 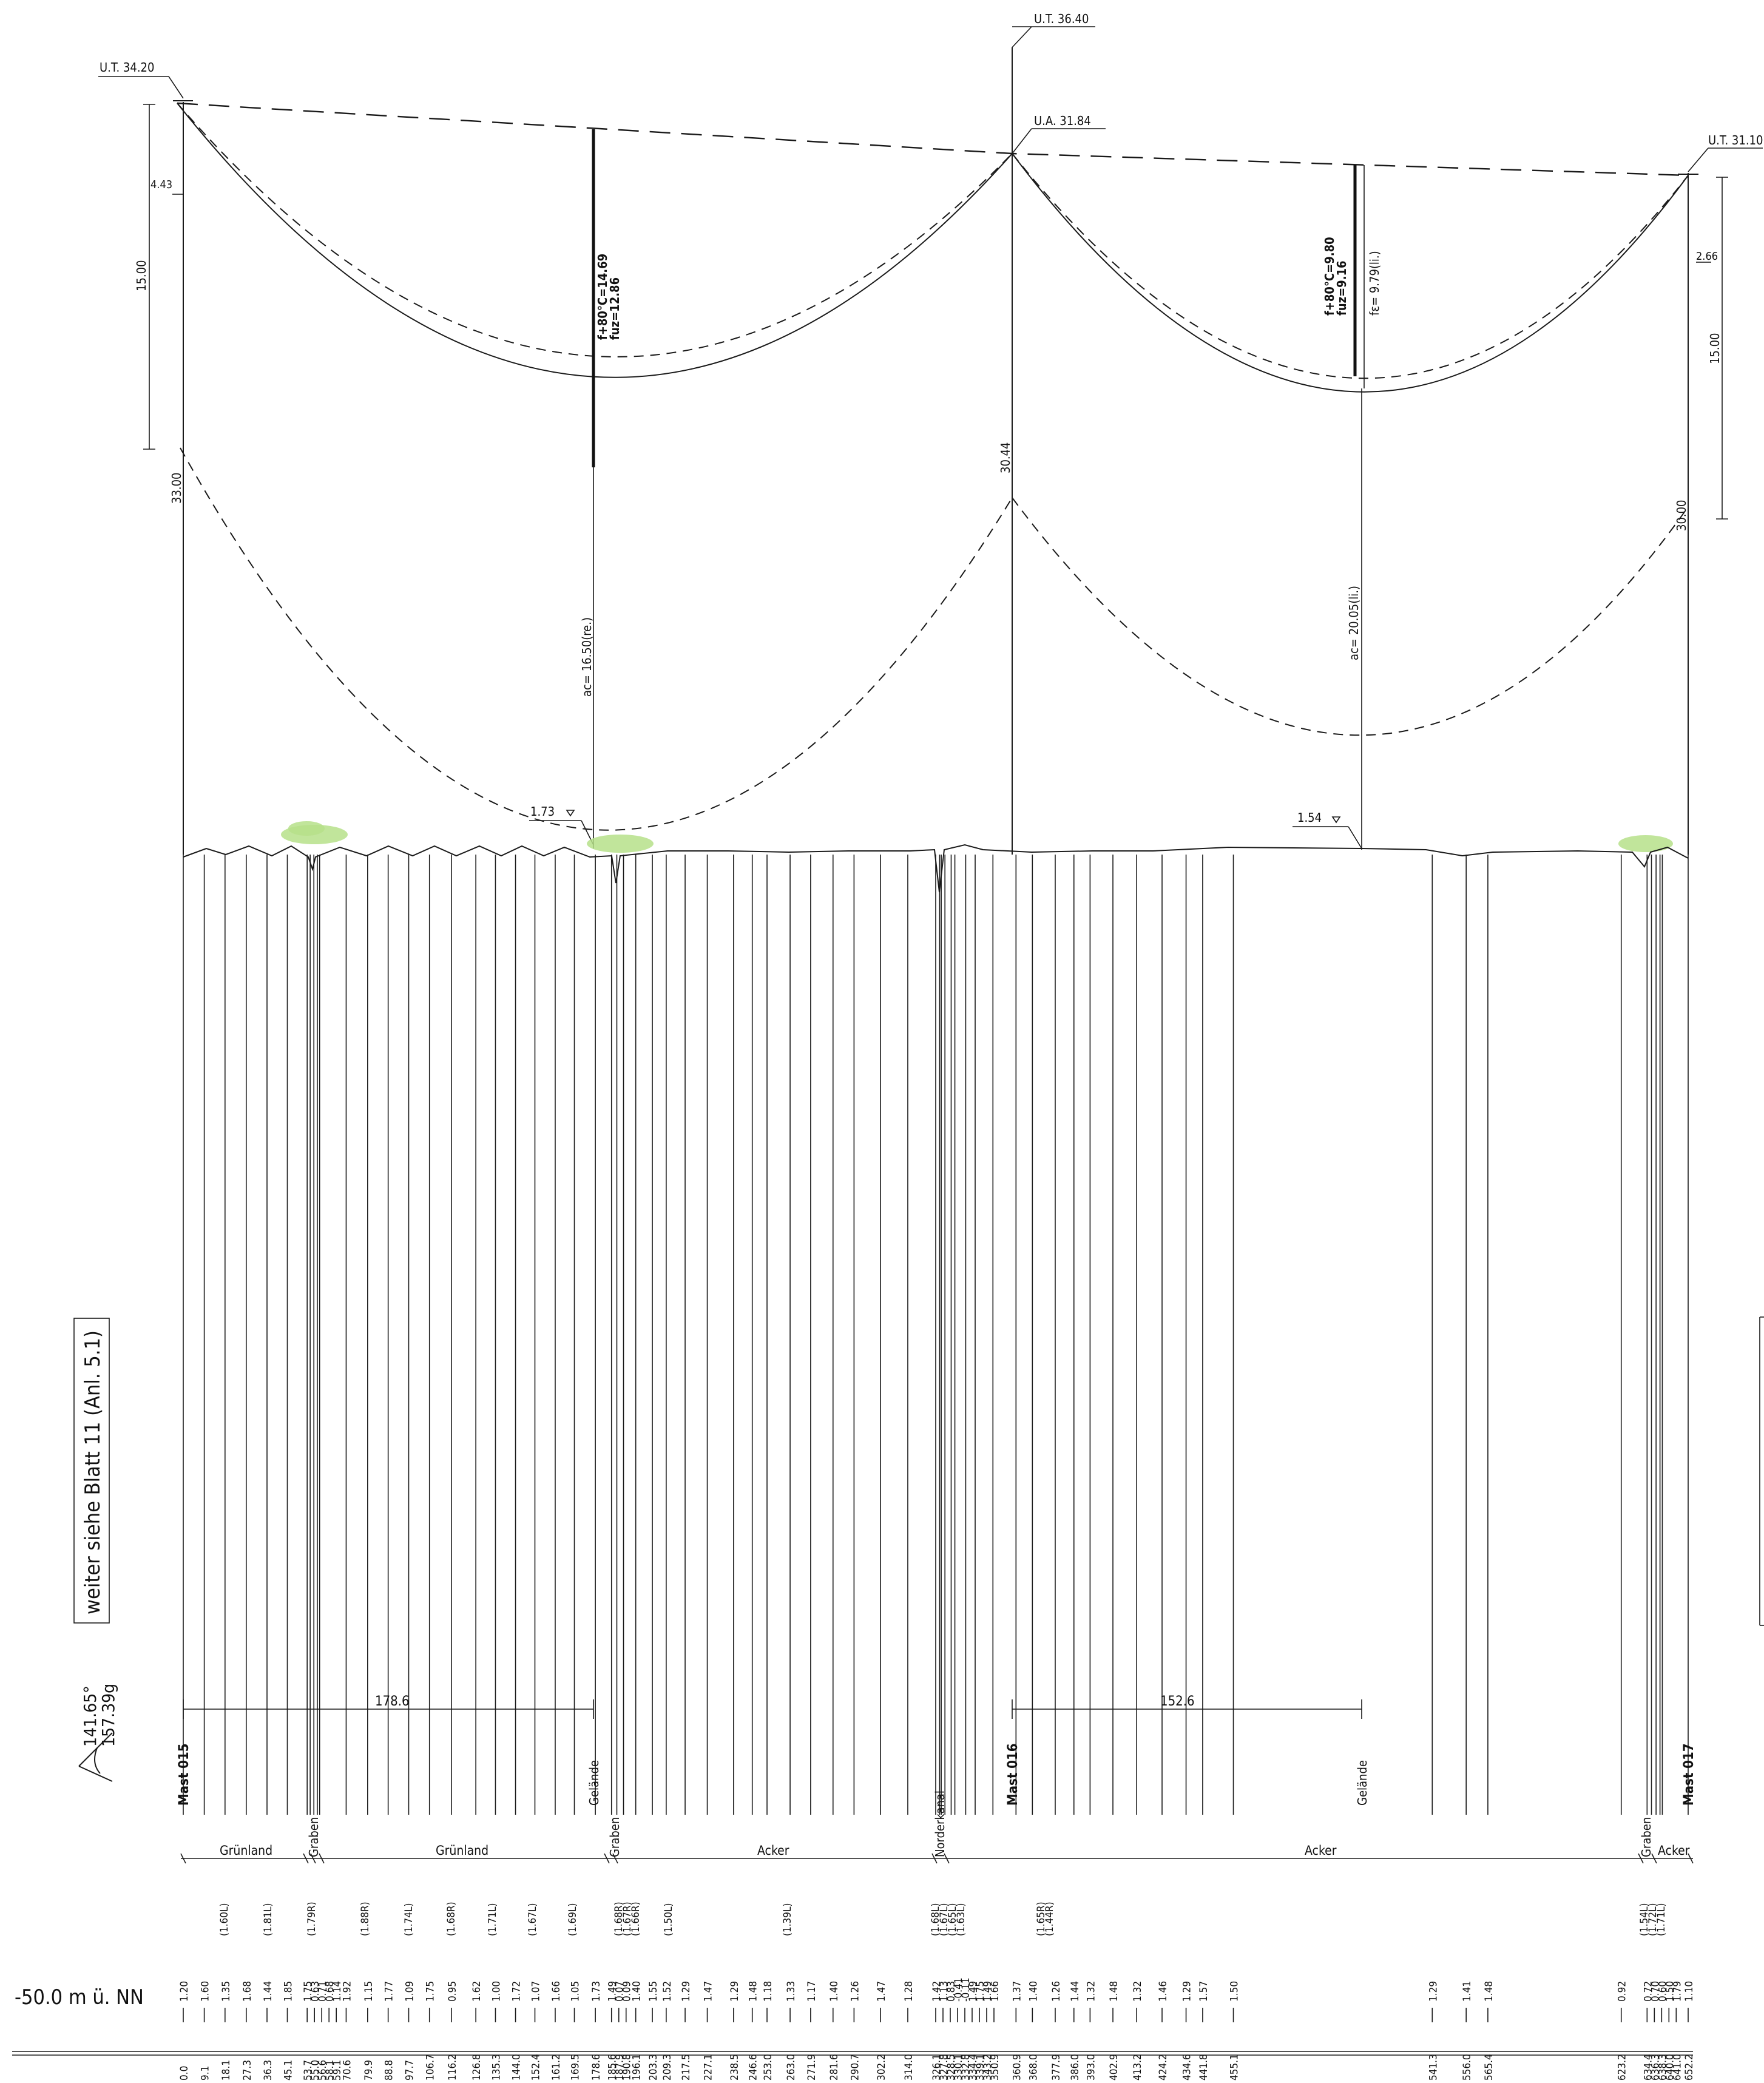 I want to click on side-distance-label: (1.54L), so click(x=1645, y=1920).